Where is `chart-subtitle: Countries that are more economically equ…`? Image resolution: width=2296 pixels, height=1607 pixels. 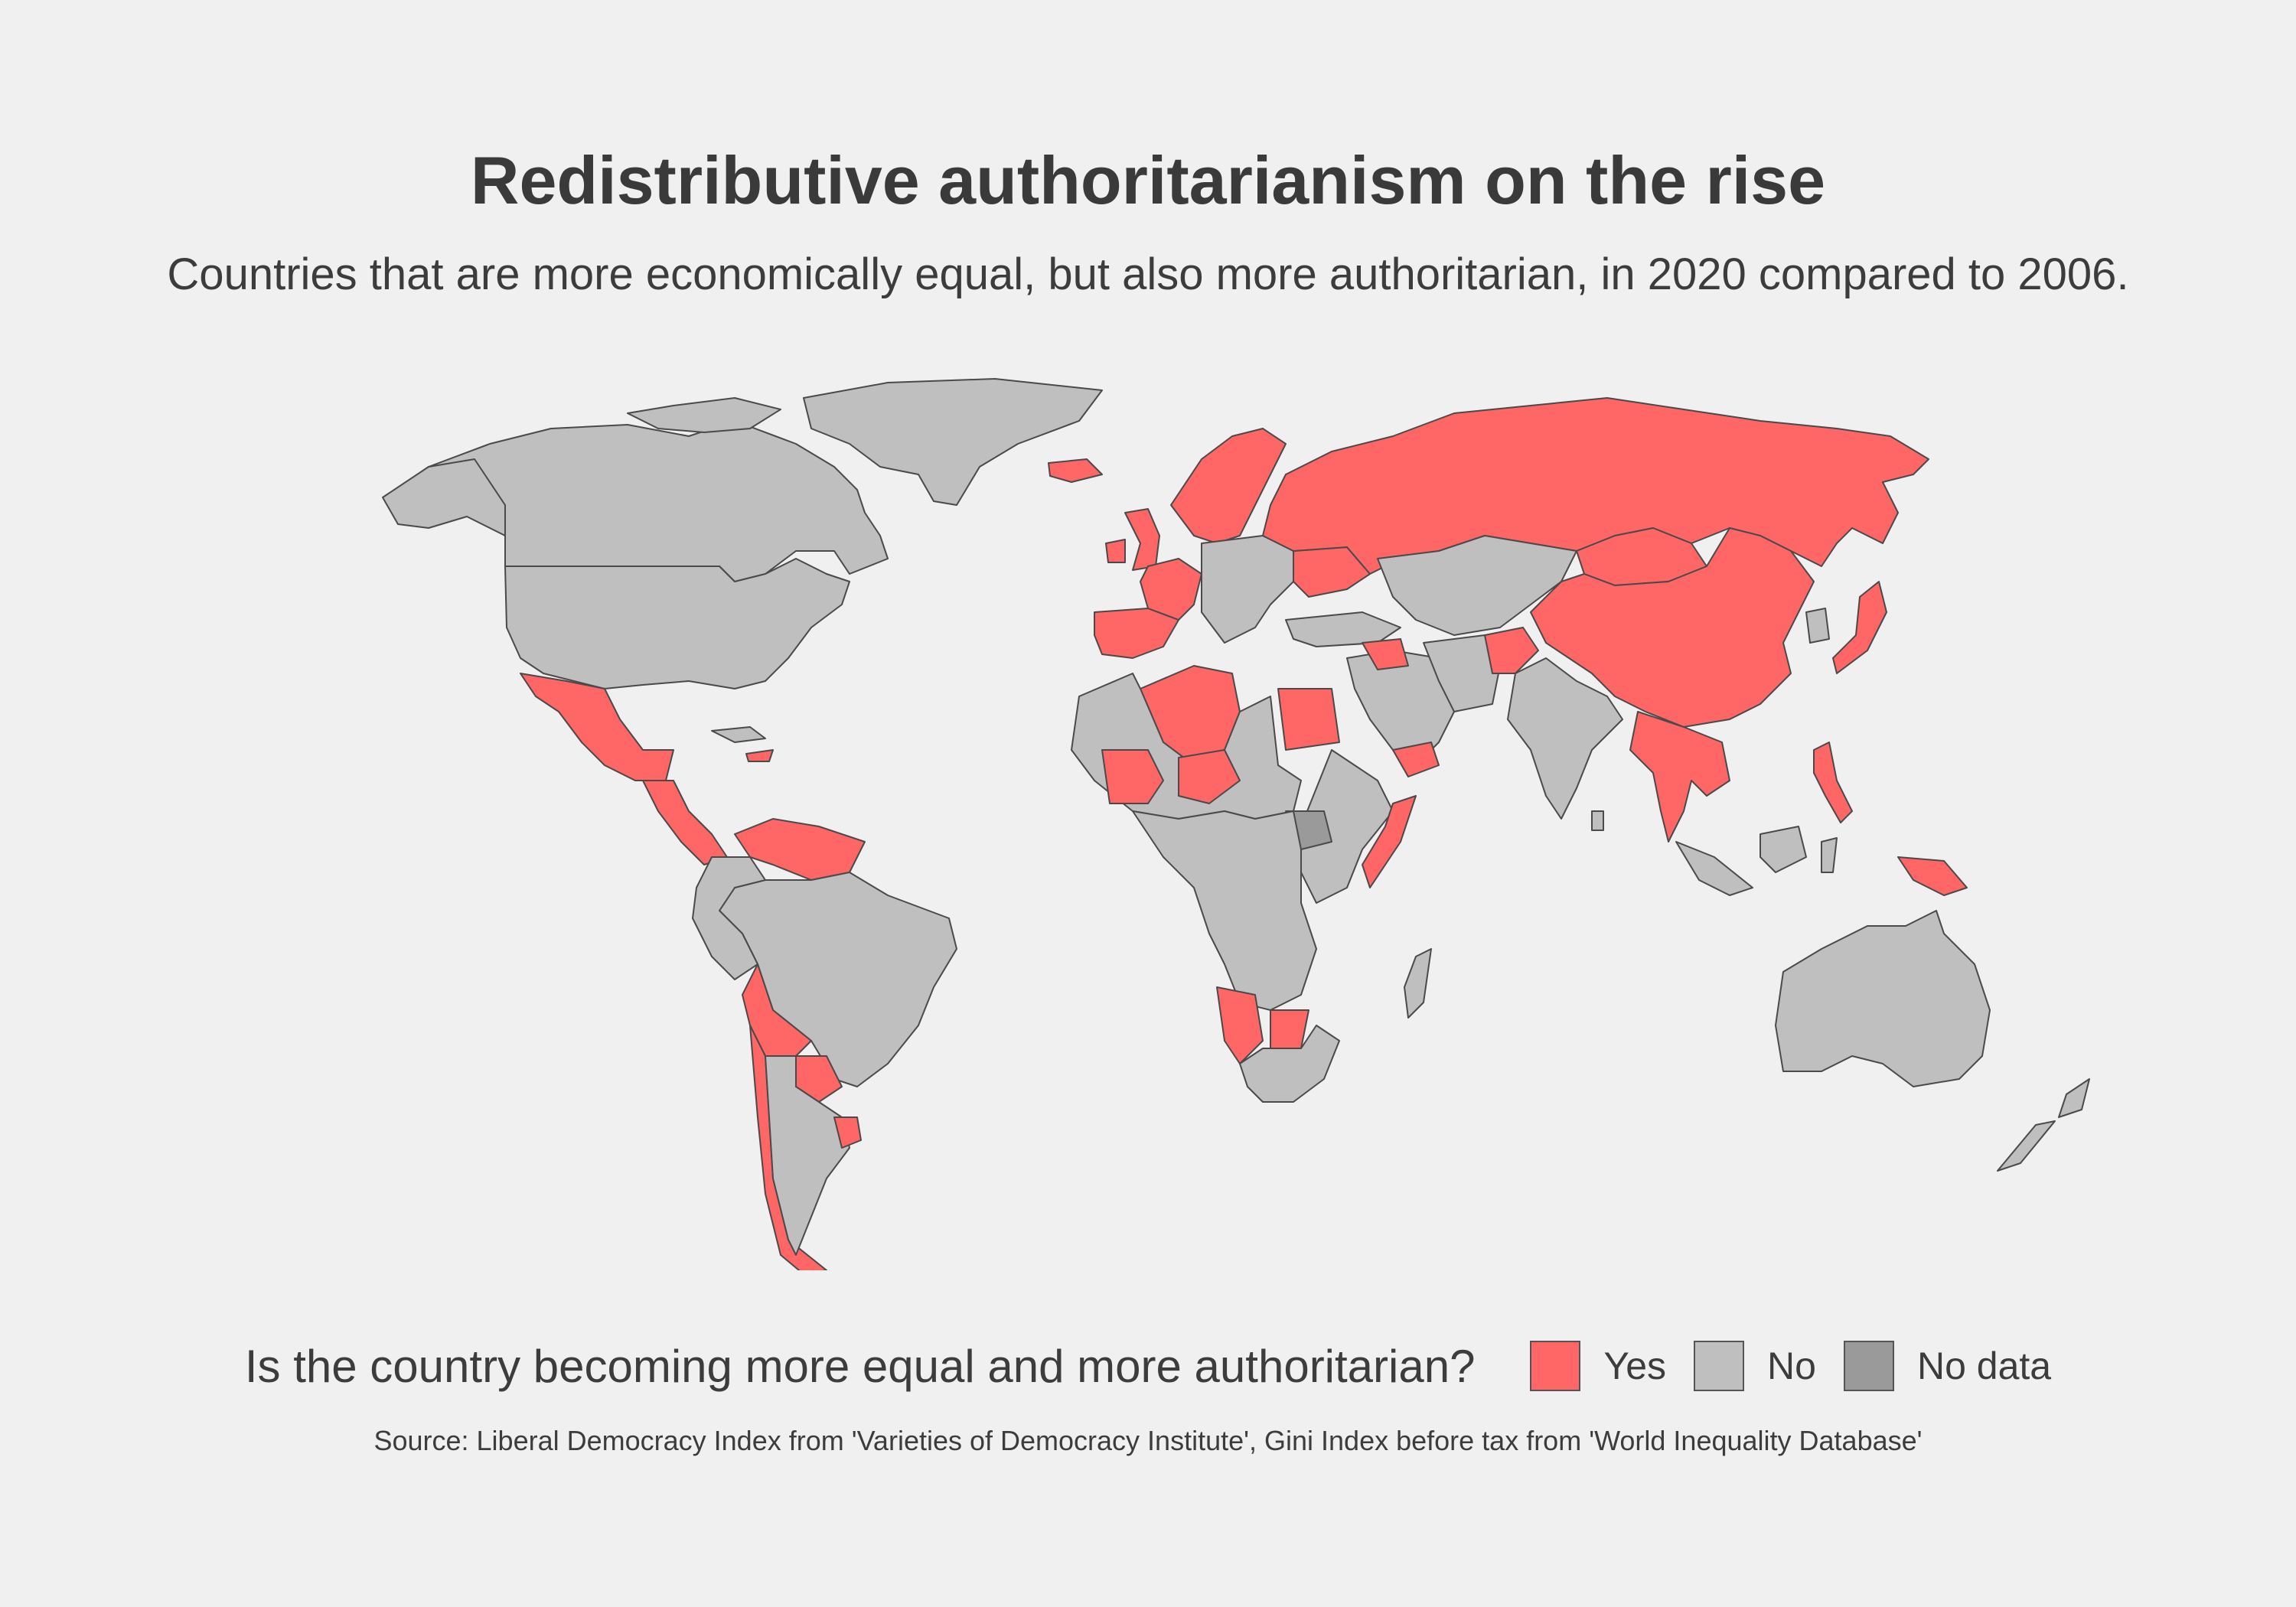 chart-subtitle: Countries that are more economically equ… is located at coordinates (1148, 274).